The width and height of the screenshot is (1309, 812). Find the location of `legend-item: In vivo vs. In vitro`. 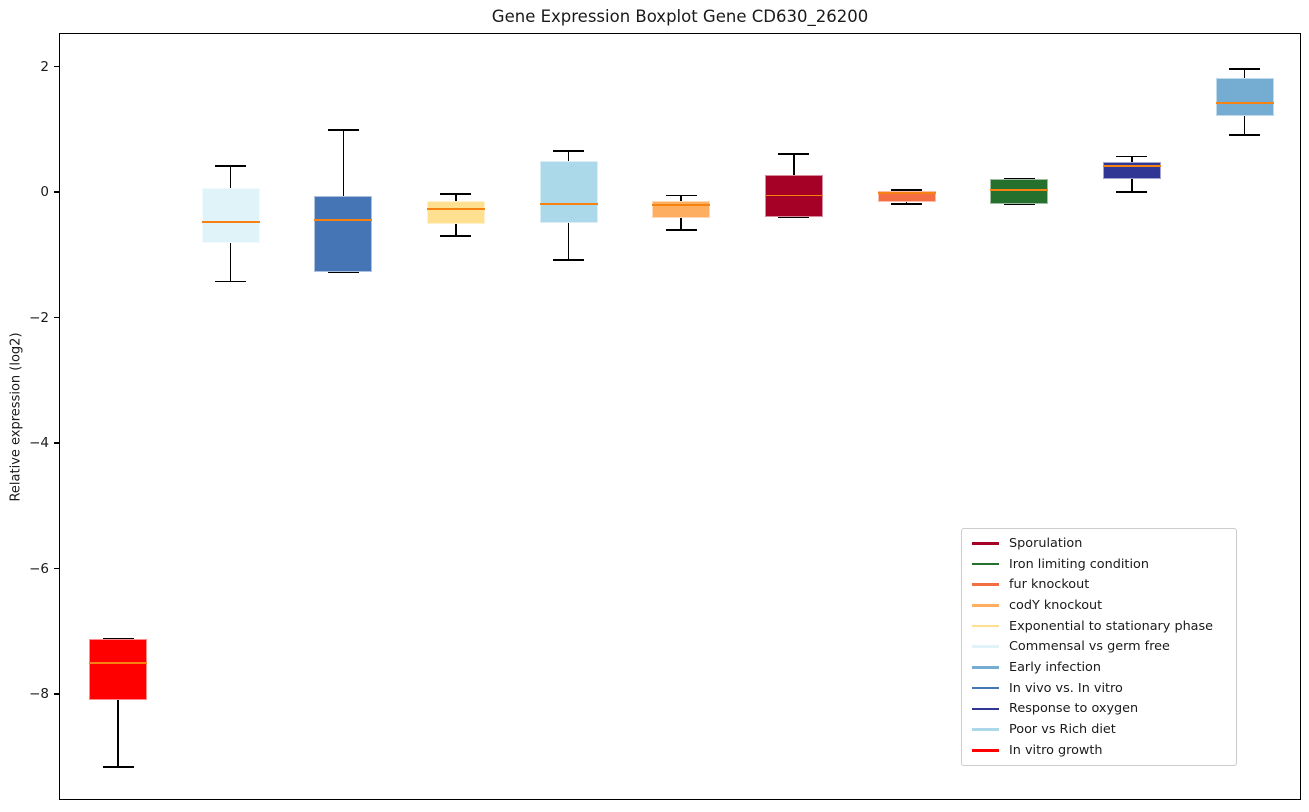

legend-item: In vivo vs. In vitro is located at coordinates (1099, 688).